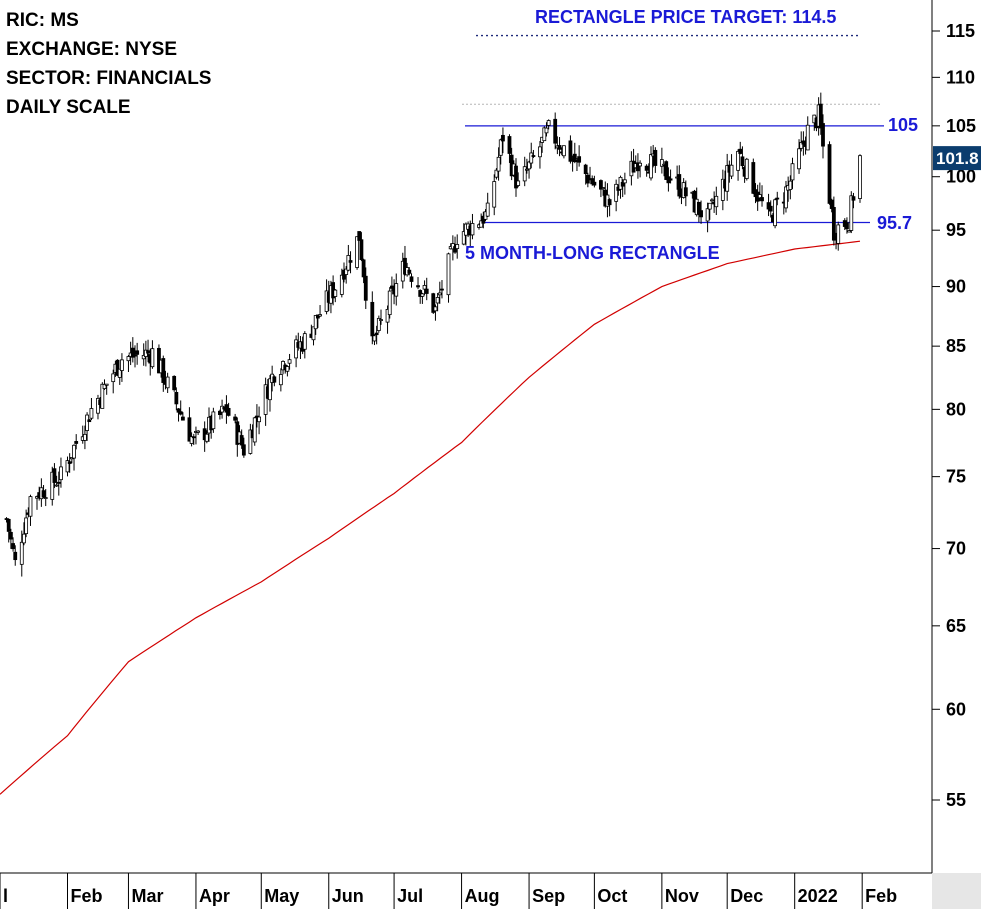  I want to click on last-price-marker: 101.8, so click(957, 158).